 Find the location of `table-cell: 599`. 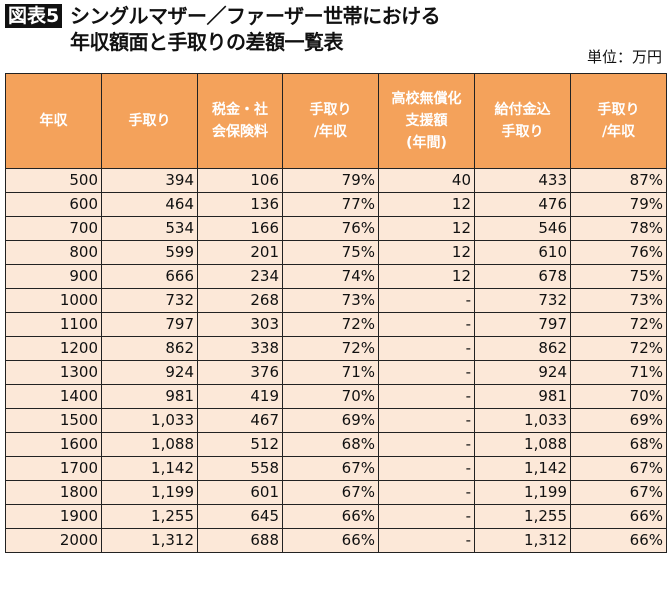

table-cell: 599 is located at coordinates (149, 252).